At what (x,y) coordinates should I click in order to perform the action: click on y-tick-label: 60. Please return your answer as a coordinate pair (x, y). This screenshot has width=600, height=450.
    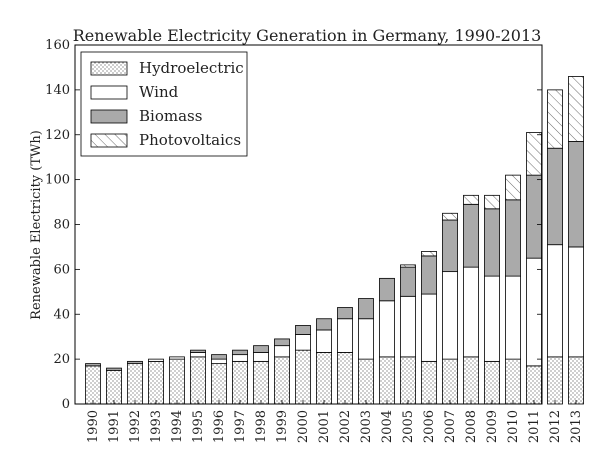
    Looking at the image, I should click on (61, 269).